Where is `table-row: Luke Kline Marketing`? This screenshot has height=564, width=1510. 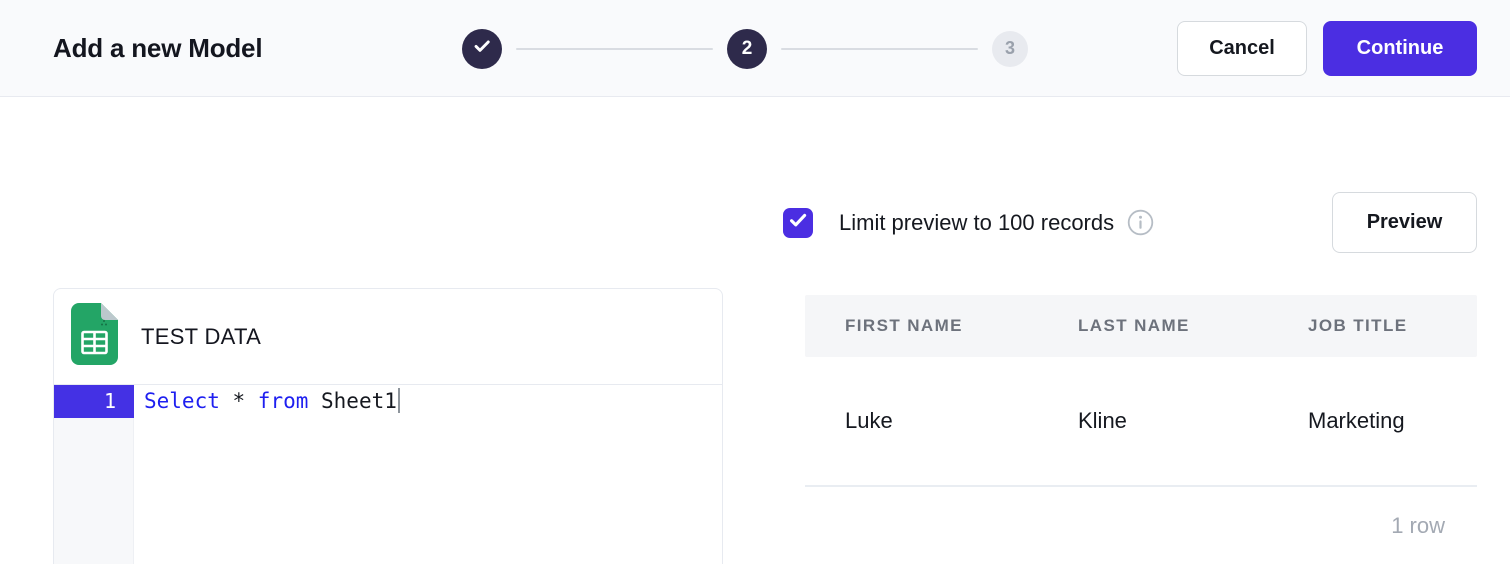
table-row: Luke Kline Marketing is located at coordinates (1141, 422).